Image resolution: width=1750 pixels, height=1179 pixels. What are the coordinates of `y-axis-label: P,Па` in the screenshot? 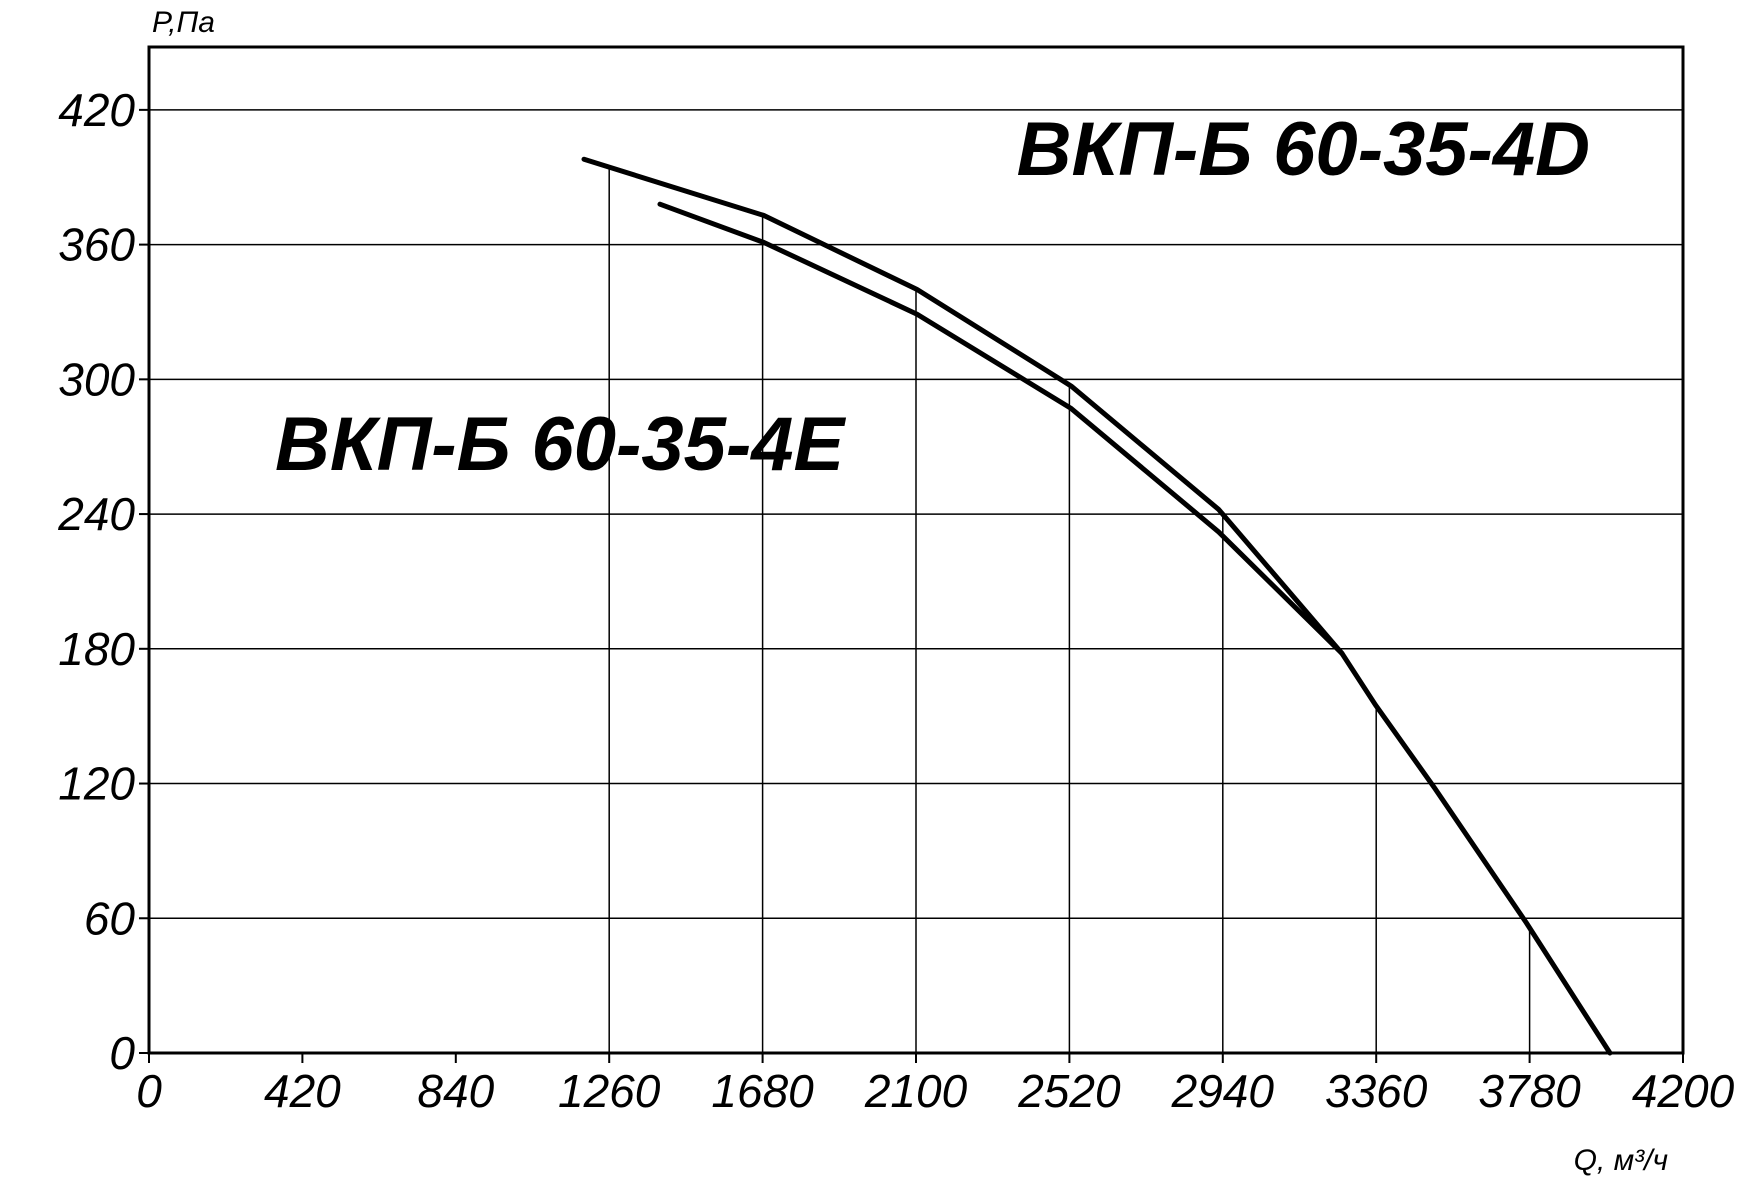 It's located at (183, 22).